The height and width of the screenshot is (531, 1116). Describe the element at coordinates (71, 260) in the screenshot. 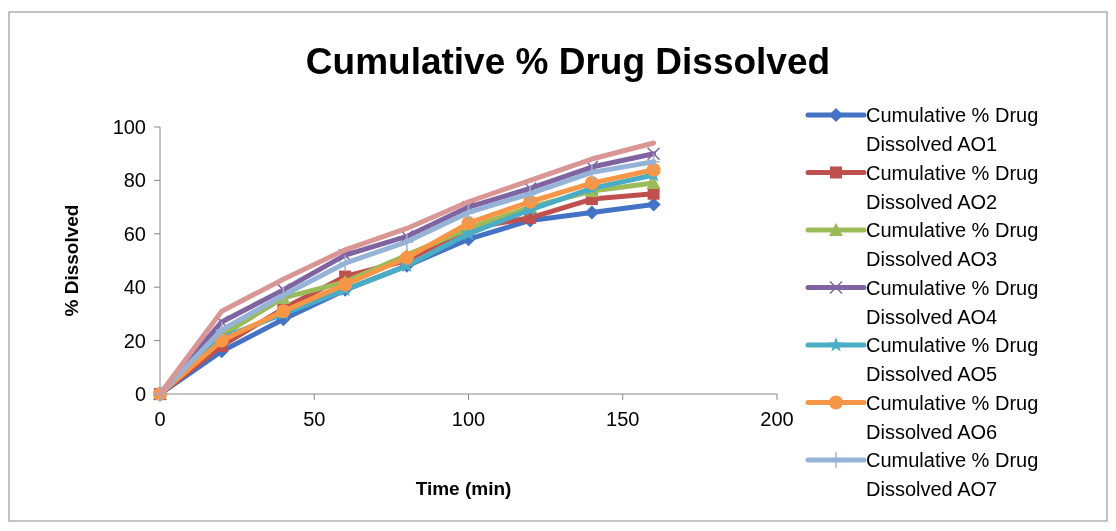

I see `y-axis-title: % Dissolved` at that location.